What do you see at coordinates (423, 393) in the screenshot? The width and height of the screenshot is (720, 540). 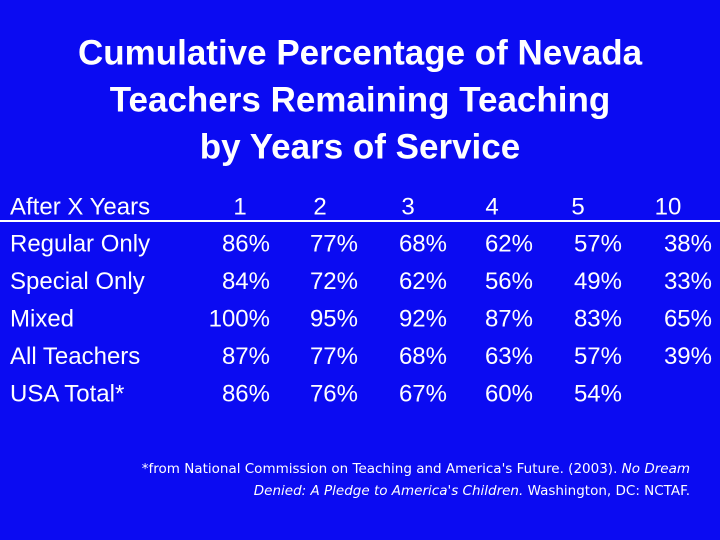 I see `table-cell: 67%` at bounding box center [423, 393].